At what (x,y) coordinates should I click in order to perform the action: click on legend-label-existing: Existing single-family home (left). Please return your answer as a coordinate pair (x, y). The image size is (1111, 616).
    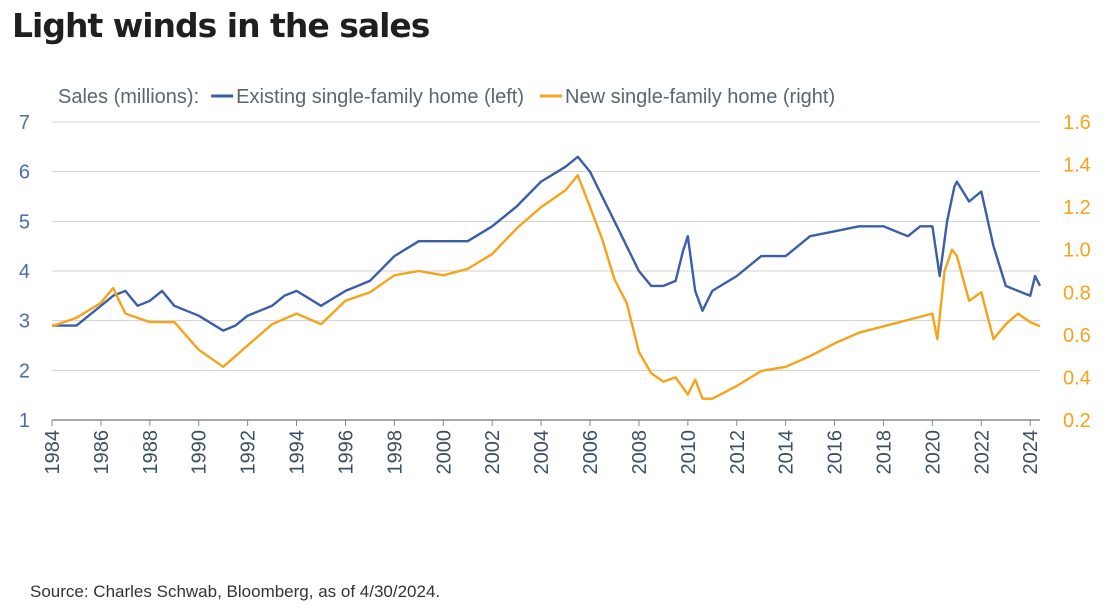
    Looking at the image, I should click on (380, 97).